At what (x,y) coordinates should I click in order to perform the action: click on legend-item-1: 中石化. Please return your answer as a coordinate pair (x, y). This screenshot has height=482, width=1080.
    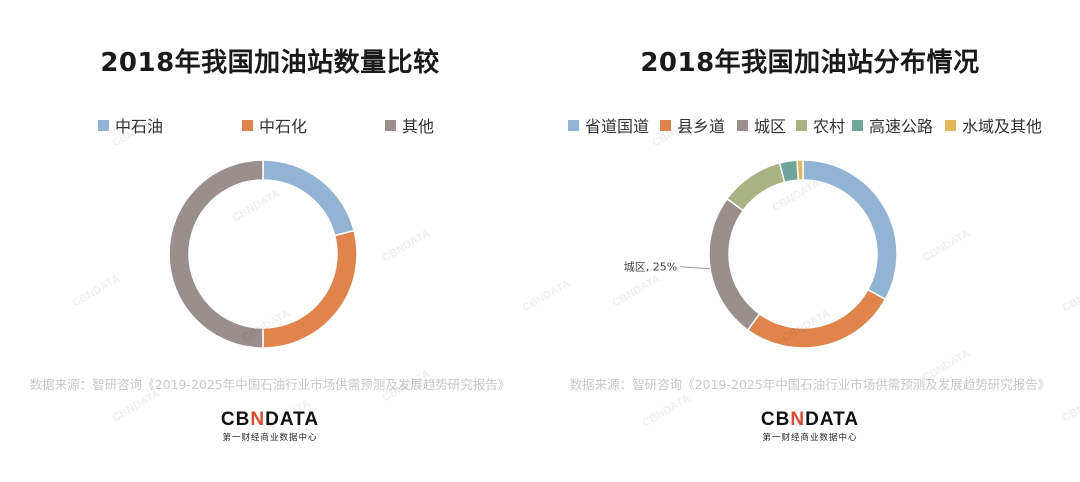
    Looking at the image, I should click on (274, 125).